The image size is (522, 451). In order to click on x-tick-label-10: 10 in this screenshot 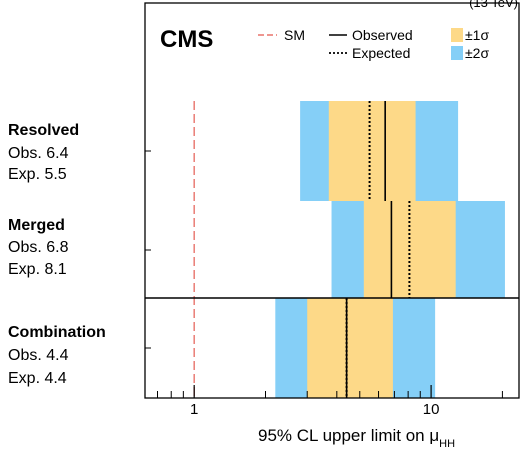, I will do `click(431, 409)`.